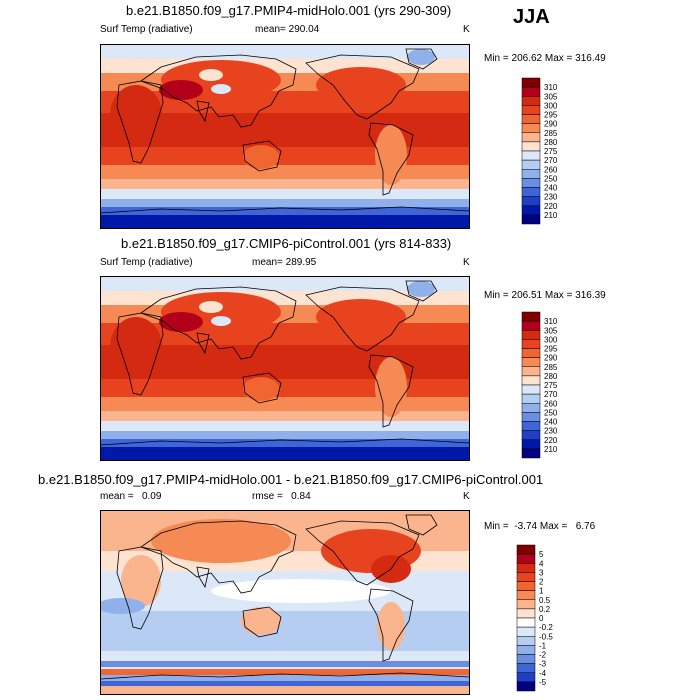 Image resolution: width=700 pixels, height=700 pixels. Describe the element at coordinates (531, 17) in the screenshot. I see `season-label: JJA` at that location.